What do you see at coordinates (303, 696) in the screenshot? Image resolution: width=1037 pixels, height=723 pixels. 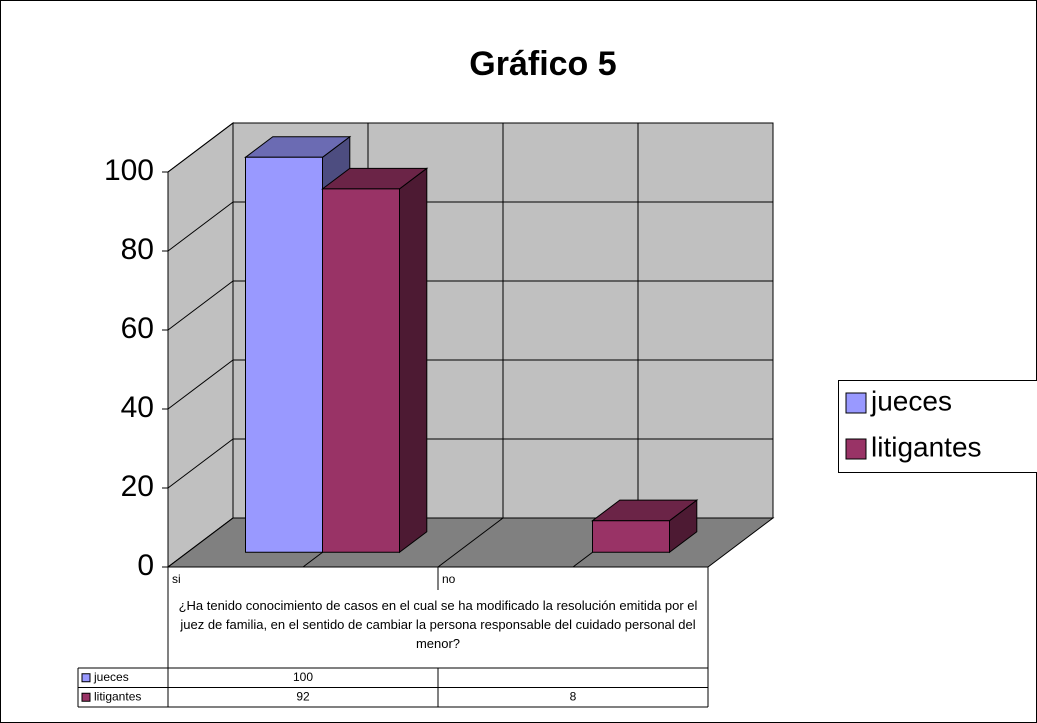 I see `table-value: 92` at bounding box center [303, 696].